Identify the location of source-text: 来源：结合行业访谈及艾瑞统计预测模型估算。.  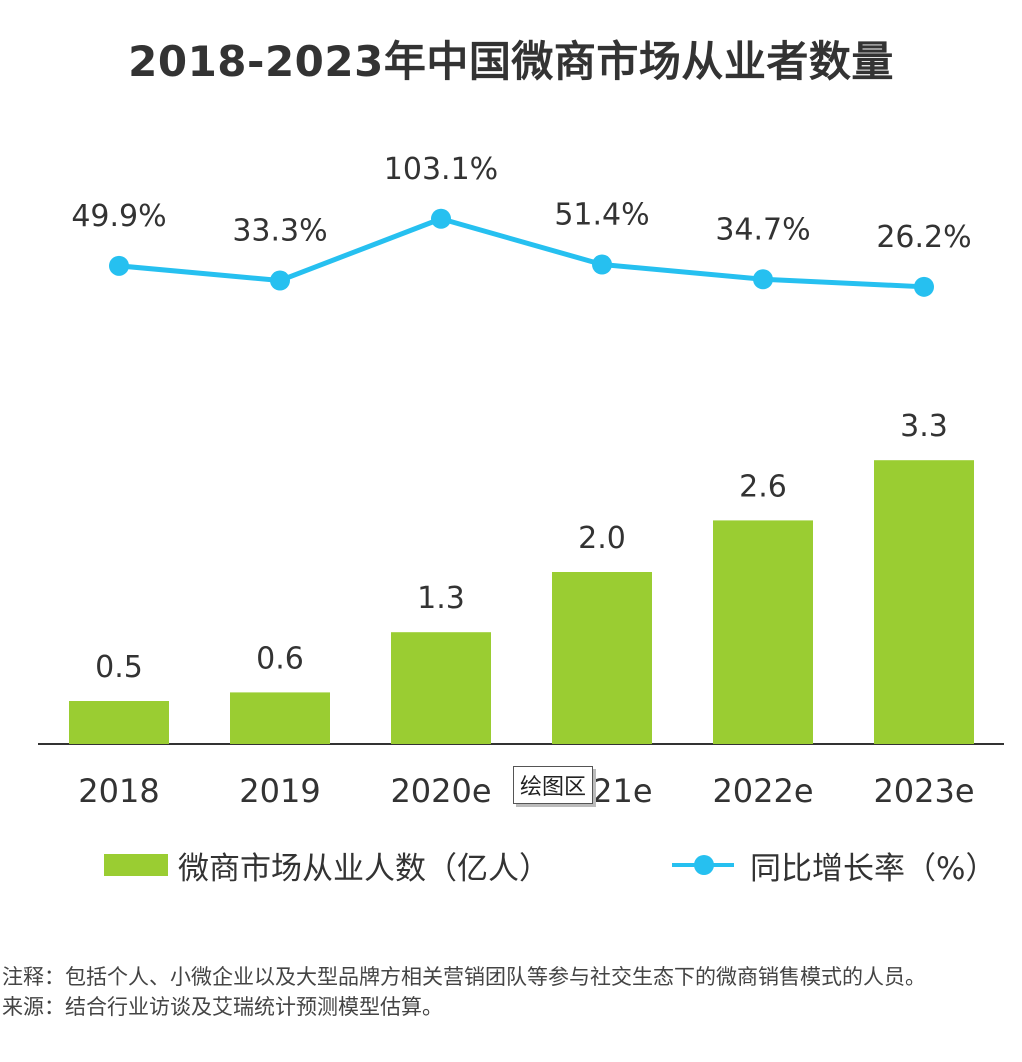
(222, 1007).